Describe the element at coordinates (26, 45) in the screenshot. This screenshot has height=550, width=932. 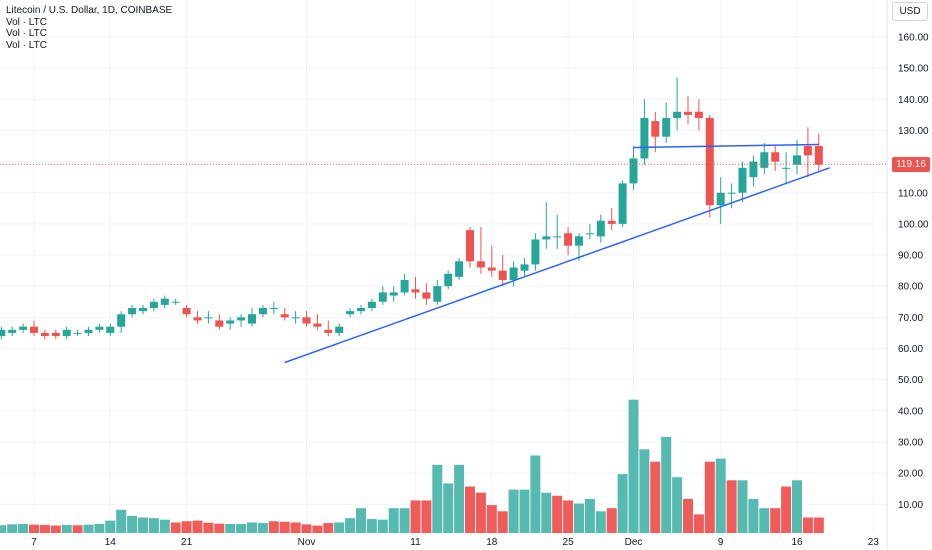
I see `indicator-volume-3: Vol · LTC` at that location.